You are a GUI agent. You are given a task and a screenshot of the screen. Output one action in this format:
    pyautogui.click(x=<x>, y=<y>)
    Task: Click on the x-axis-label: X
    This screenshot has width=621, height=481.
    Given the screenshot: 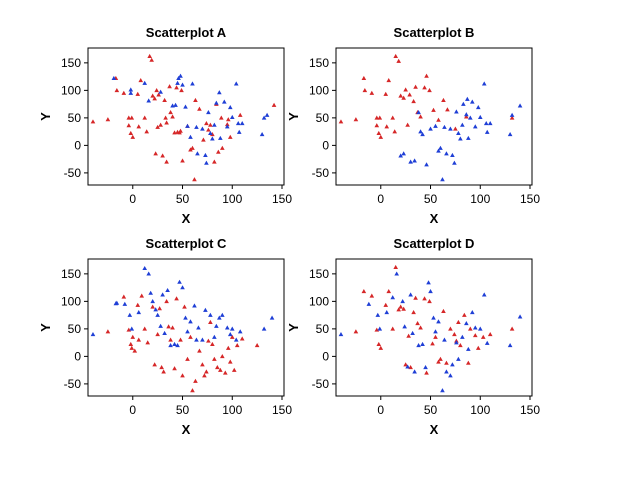 What is the action you would take?
    pyautogui.click(x=434, y=429)
    